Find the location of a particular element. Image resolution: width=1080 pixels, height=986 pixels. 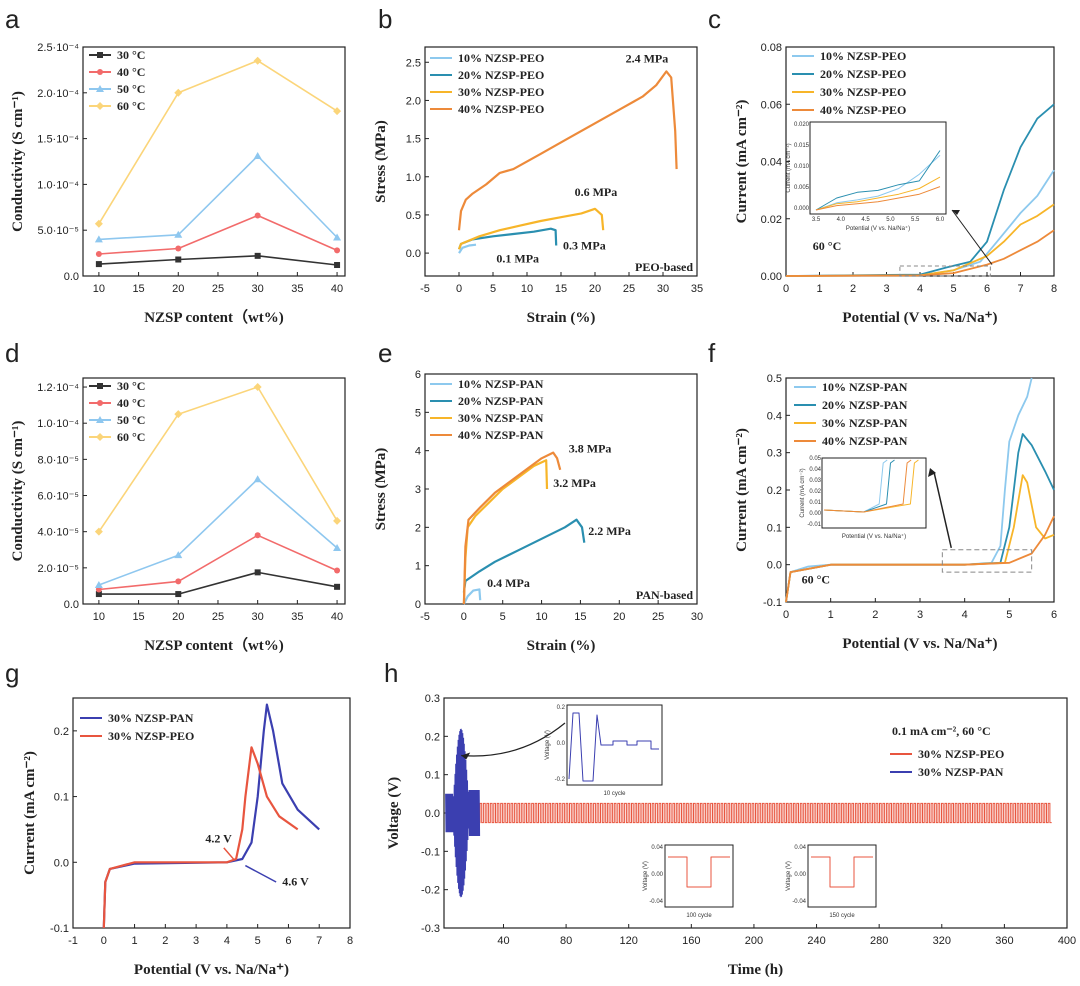

y-tick-label: 2 is located at coordinates (418, 528).